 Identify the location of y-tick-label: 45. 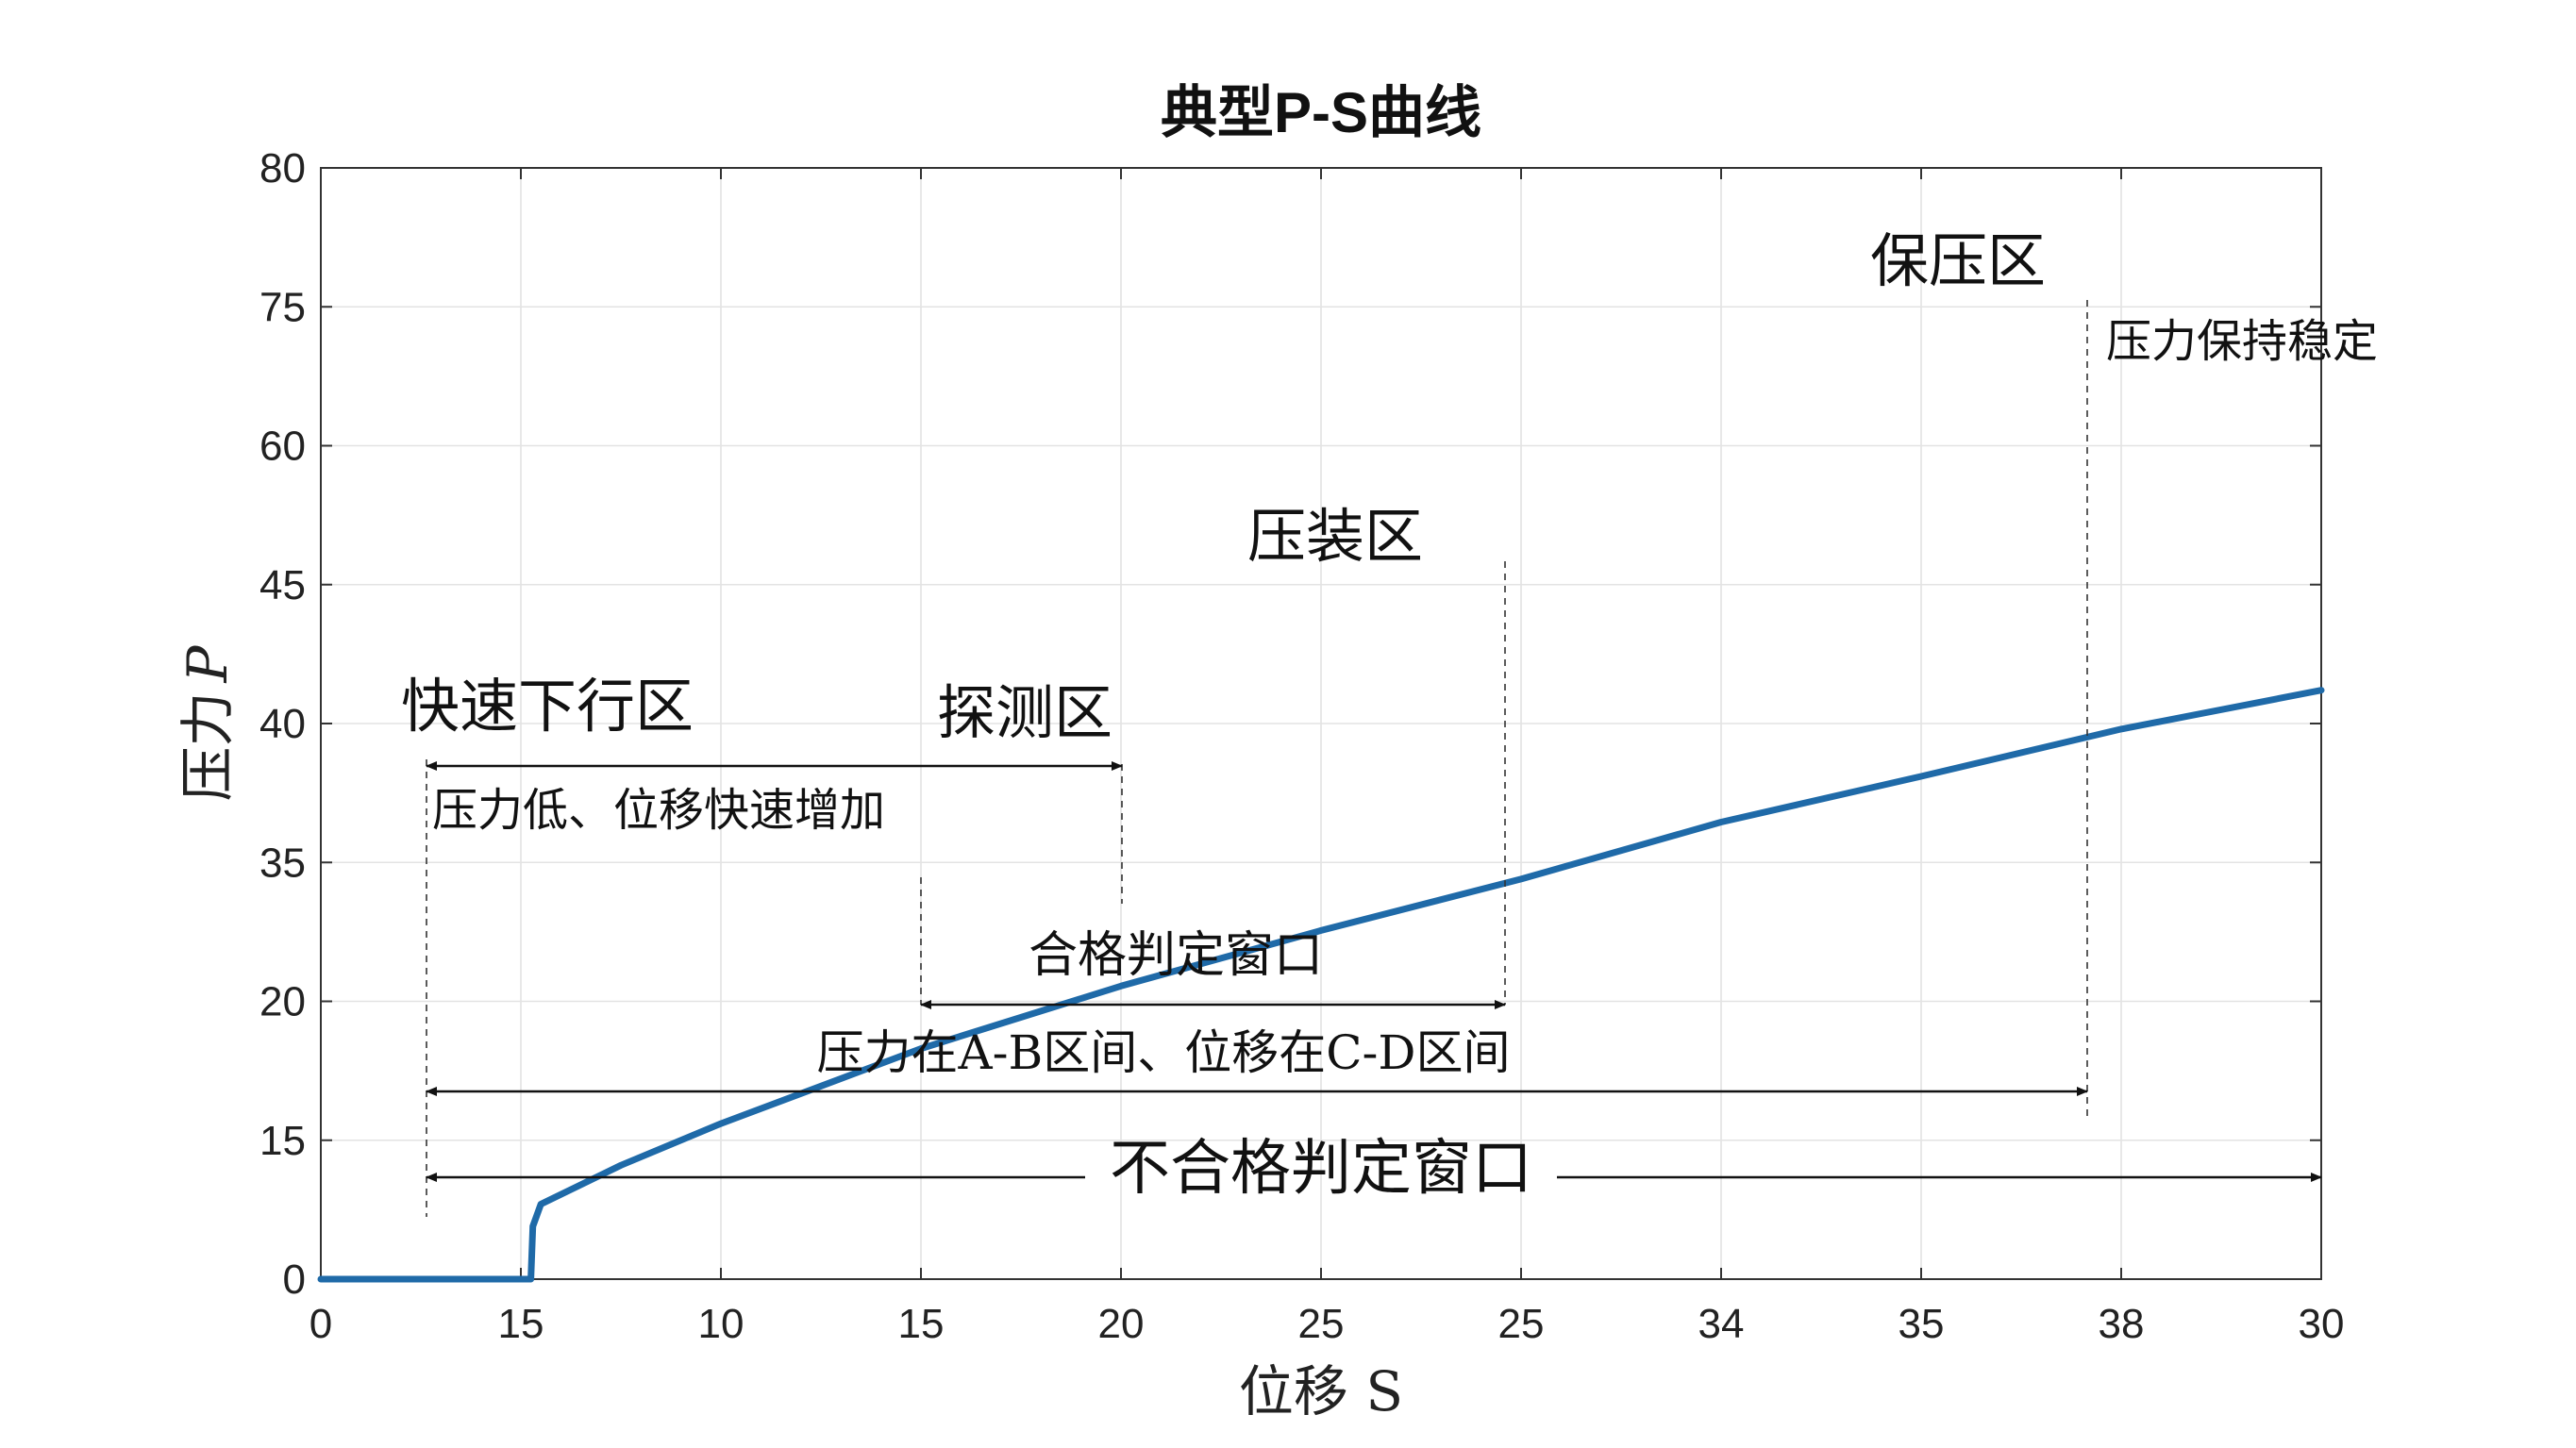
(282, 585).